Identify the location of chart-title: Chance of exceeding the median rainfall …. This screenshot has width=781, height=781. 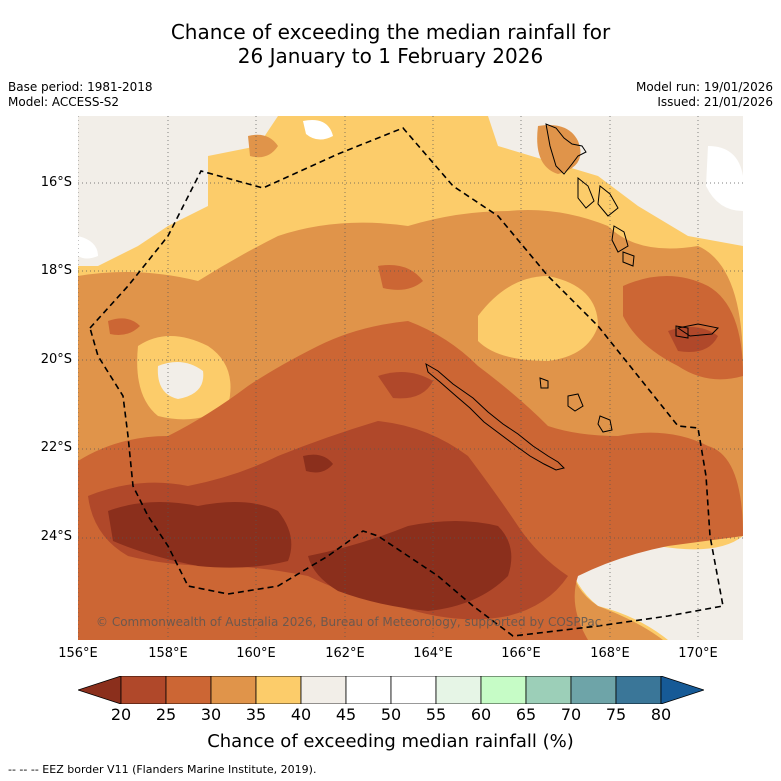
(390, 44).